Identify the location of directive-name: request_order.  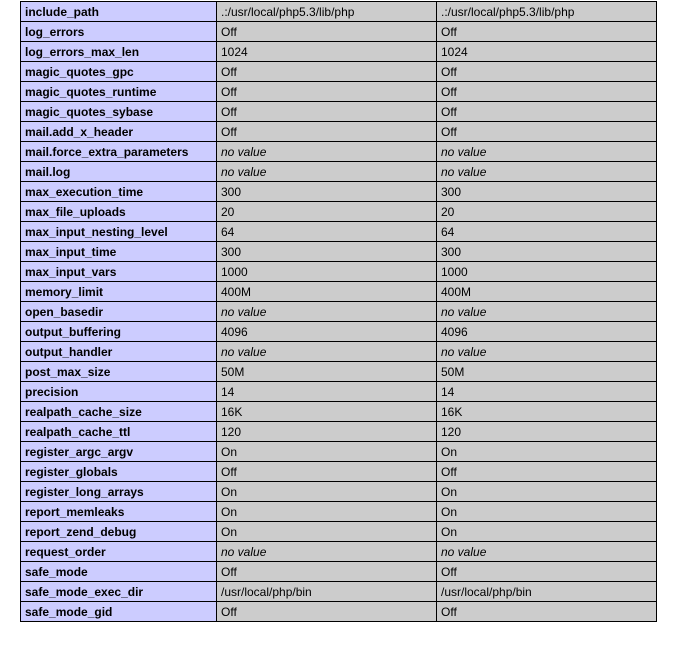
(118, 551).